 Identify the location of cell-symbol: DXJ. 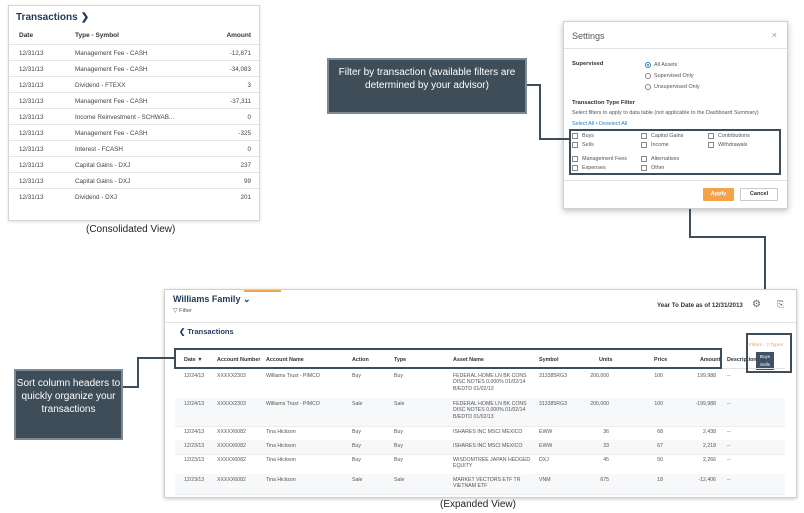
(544, 460).